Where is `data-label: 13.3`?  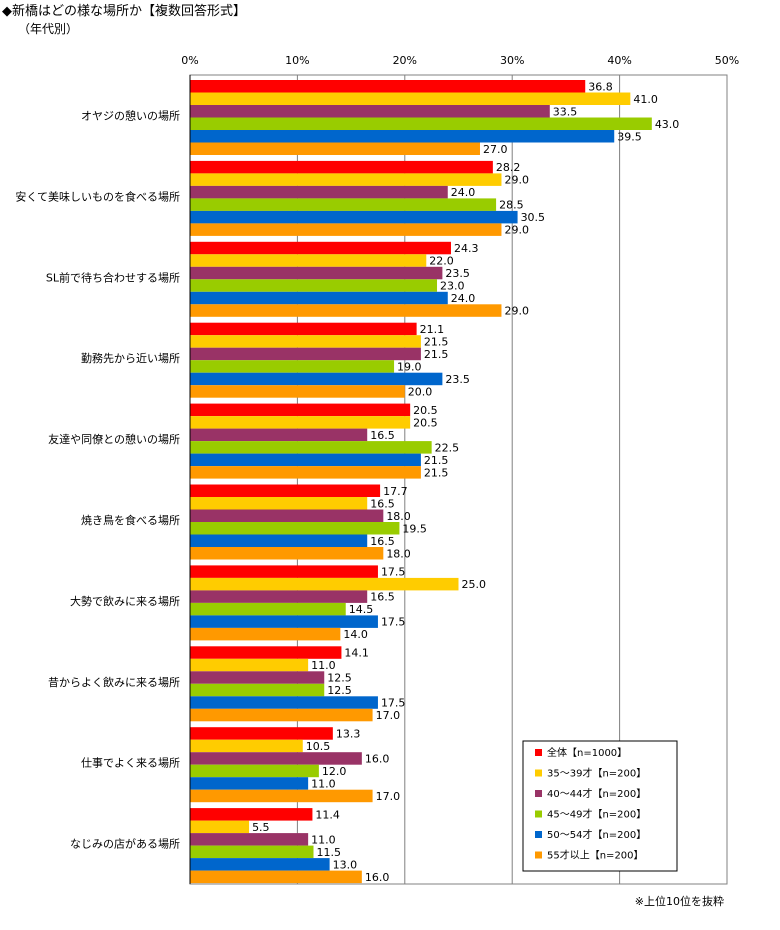
data-label: 13.3 is located at coordinates (348, 733).